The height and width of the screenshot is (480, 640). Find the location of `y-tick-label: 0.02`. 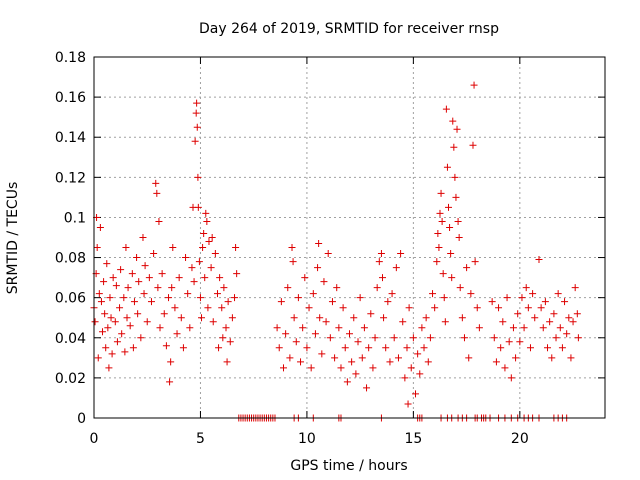

y-tick-label: 0.02 is located at coordinates (70, 379).